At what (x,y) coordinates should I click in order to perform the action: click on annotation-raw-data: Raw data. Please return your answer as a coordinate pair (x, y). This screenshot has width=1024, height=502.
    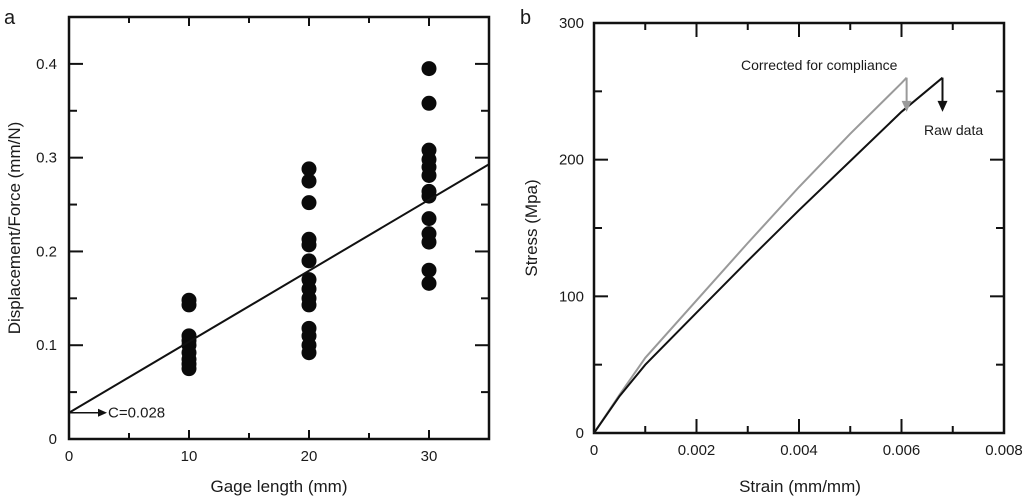
    Looking at the image, I should click on (953, 130).